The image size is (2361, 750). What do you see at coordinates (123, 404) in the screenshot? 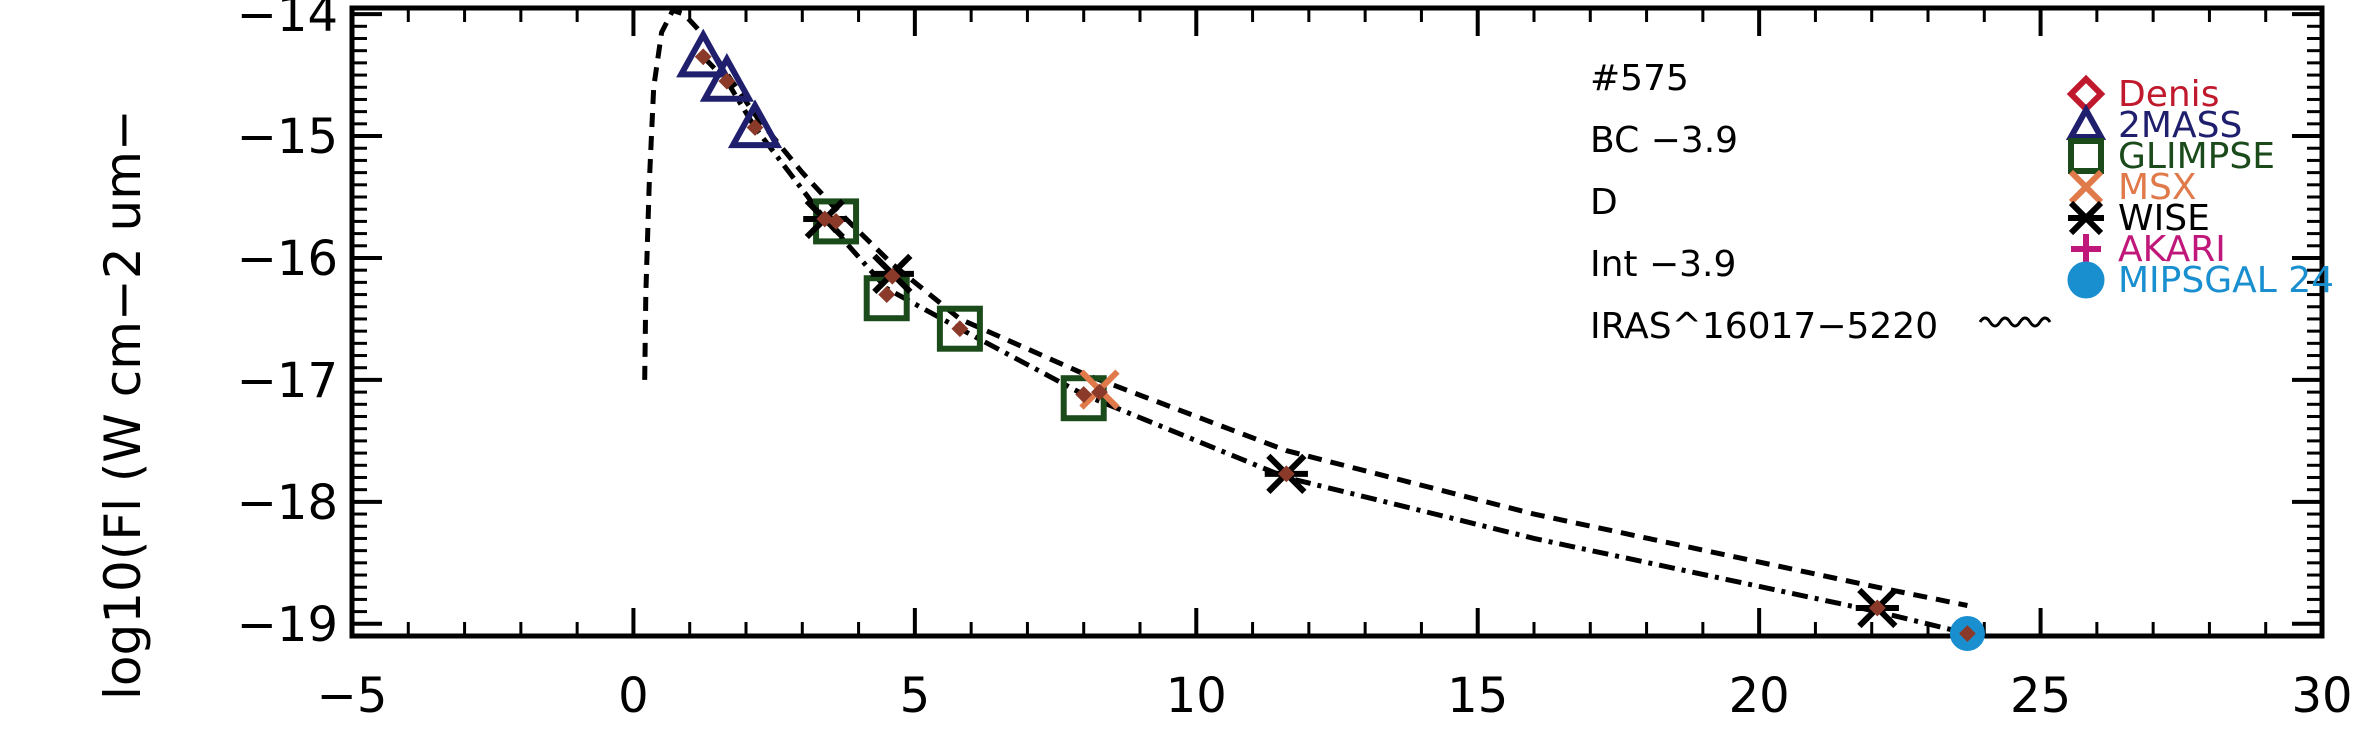
I see `y-axis-label: log10(Fl (W cm−2 um−` at bounding box center [123, 404].